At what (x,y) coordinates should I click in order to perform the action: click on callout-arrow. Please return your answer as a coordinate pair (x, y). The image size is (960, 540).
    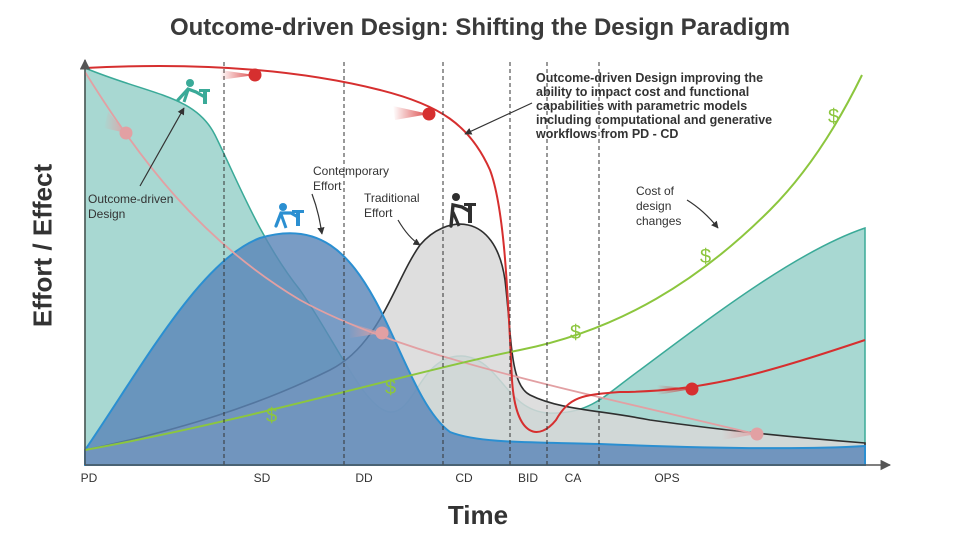
    Looking at the image, I should click on (498, 118).